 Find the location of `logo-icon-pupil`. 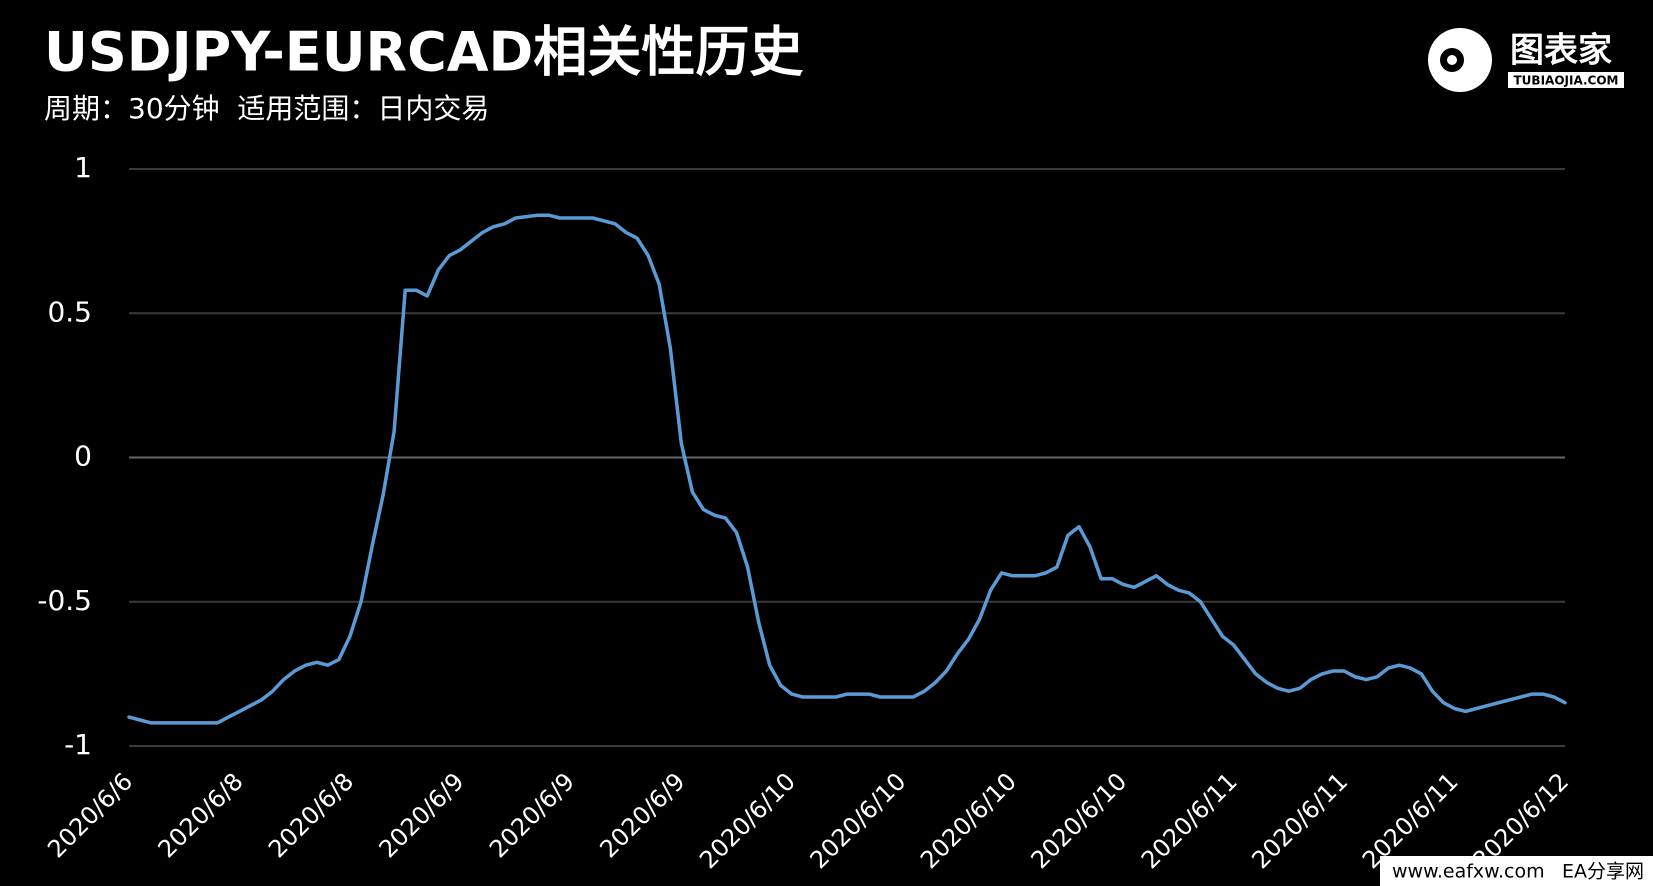

logo-icon-pupil is located at coordinates (1452, 60).